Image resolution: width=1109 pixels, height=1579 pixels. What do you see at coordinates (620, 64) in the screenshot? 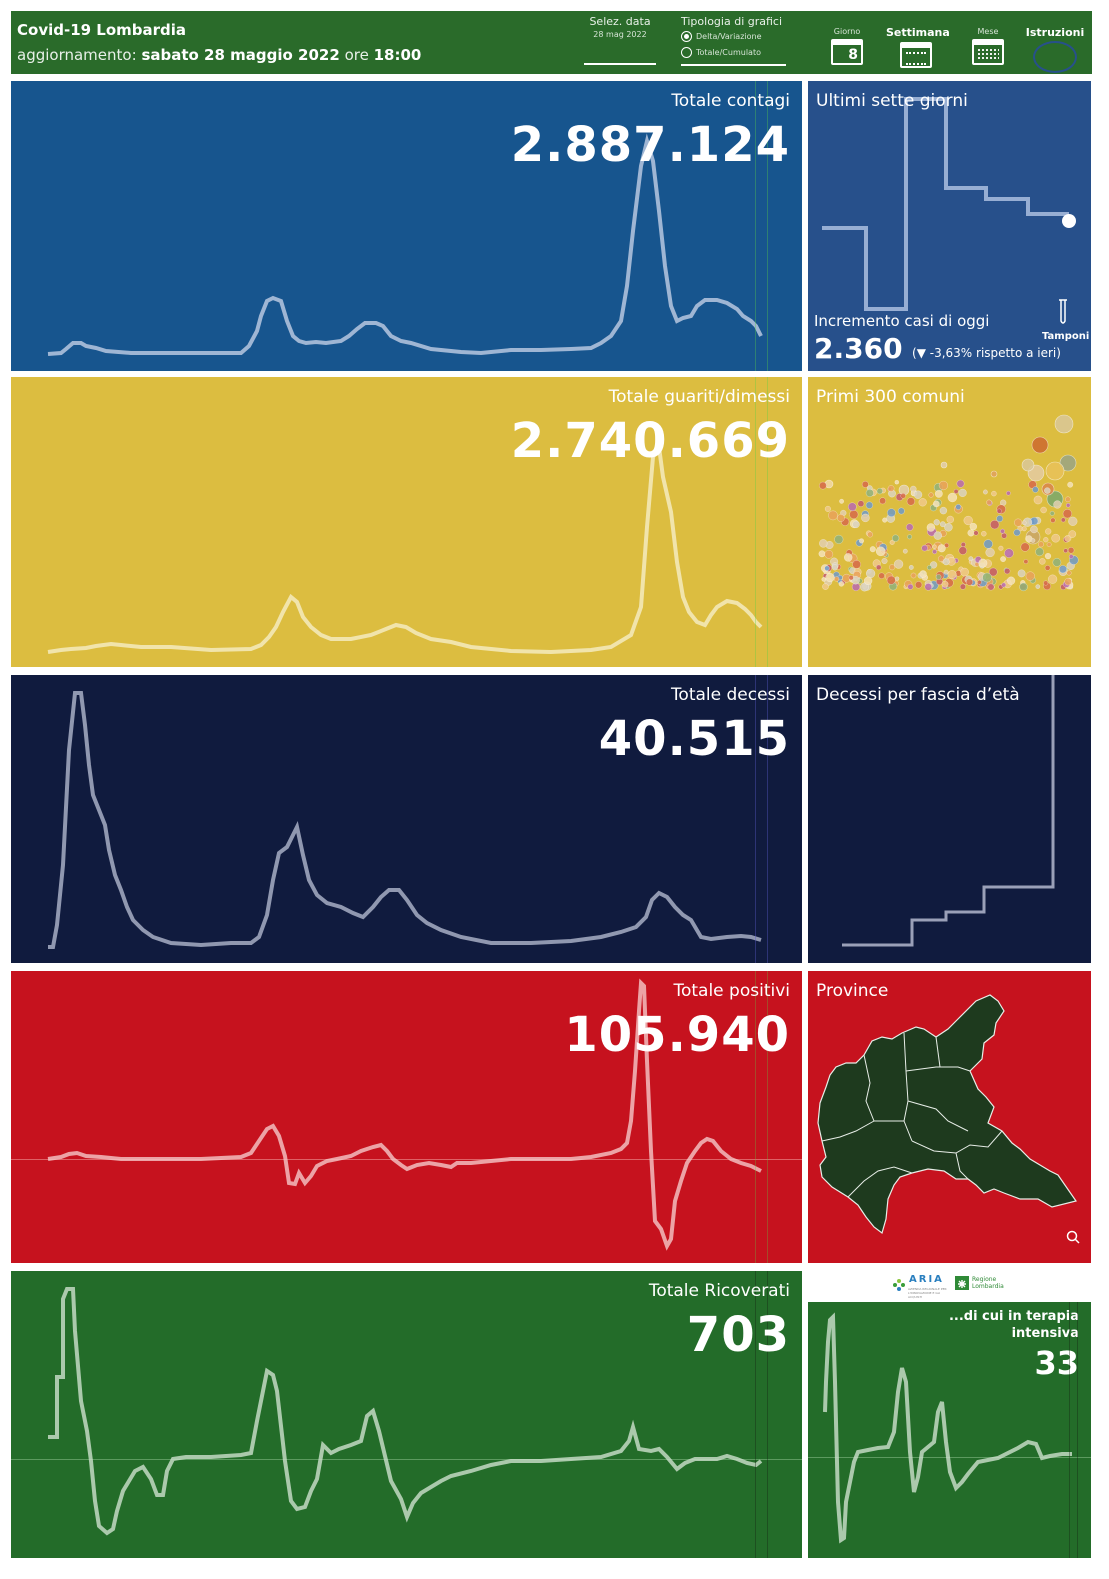
I see `date-slider-track` at bounding box center [620, 64].